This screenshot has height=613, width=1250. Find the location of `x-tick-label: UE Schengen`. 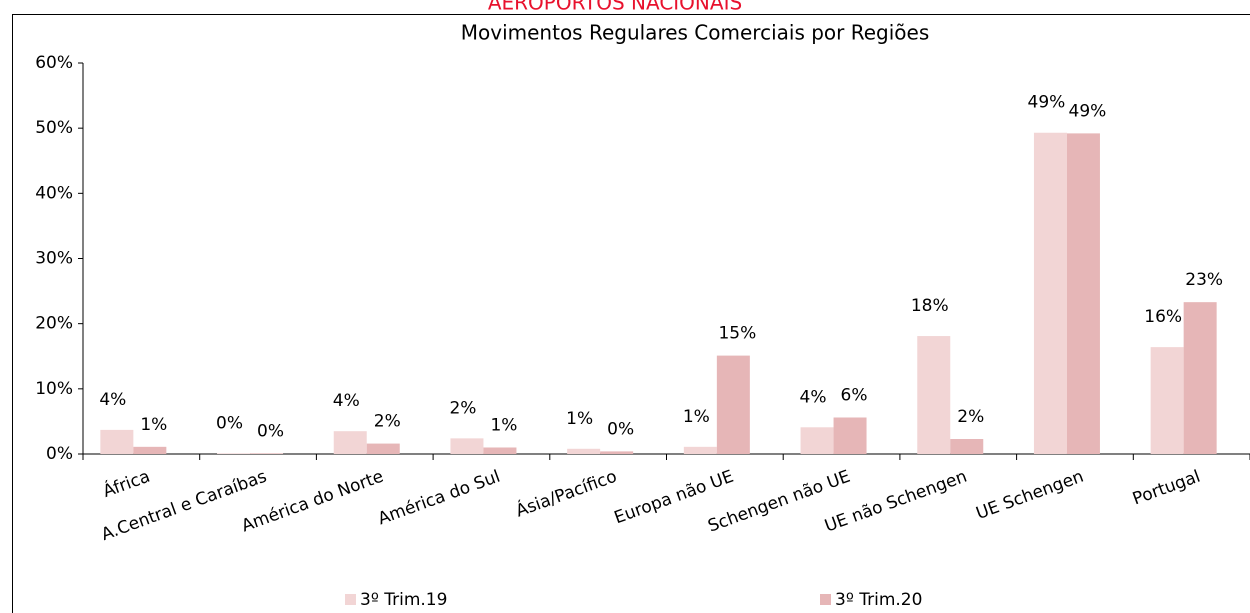

x-tick-label: UE Schengen is located at coordinates (1030, 495).